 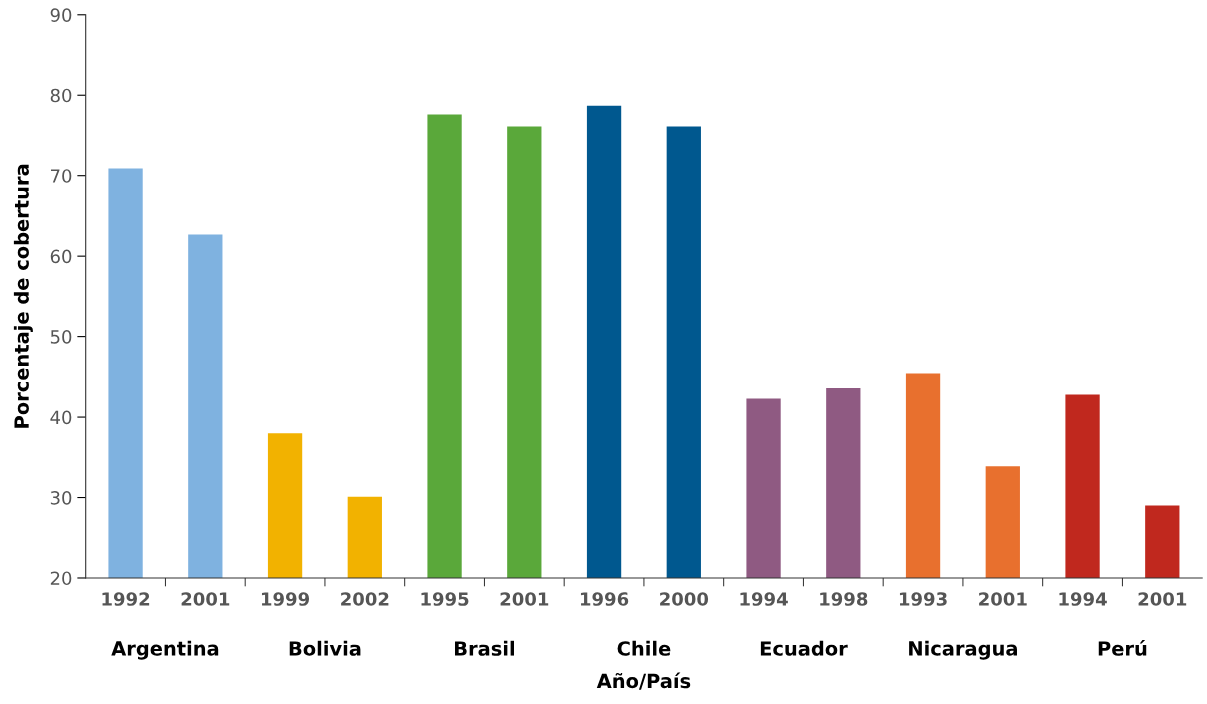 What do you see at coordinates (61, 176) in the screenshot?
I see `y-tick-label: 70` at bounding box center [61, 176].